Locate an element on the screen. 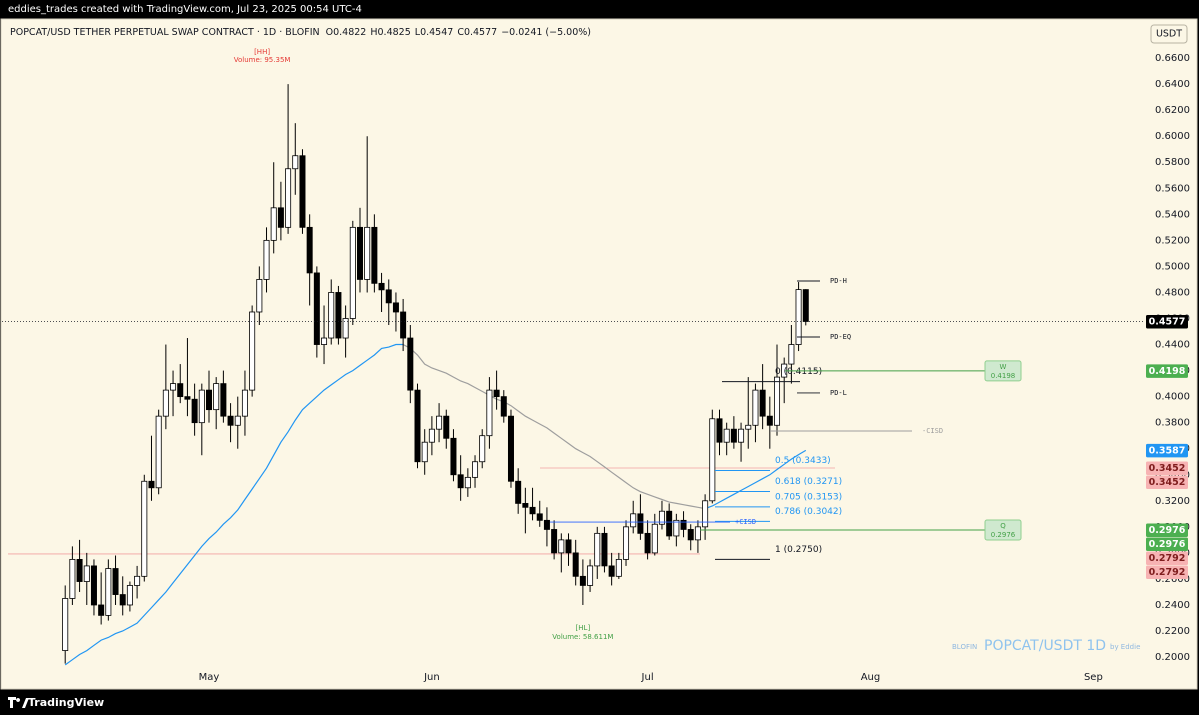 This screenshot has width=1199, height=715. price-label: 0.2792 is located at coordinates (1167, 572).